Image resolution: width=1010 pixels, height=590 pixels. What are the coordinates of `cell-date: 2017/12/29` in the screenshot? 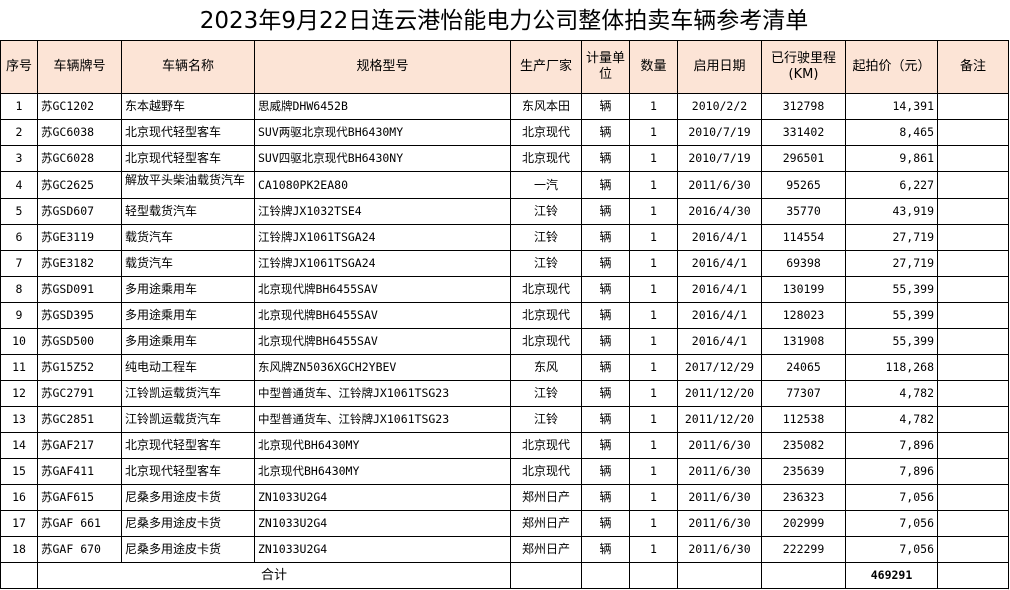 It's located at (719, 367).